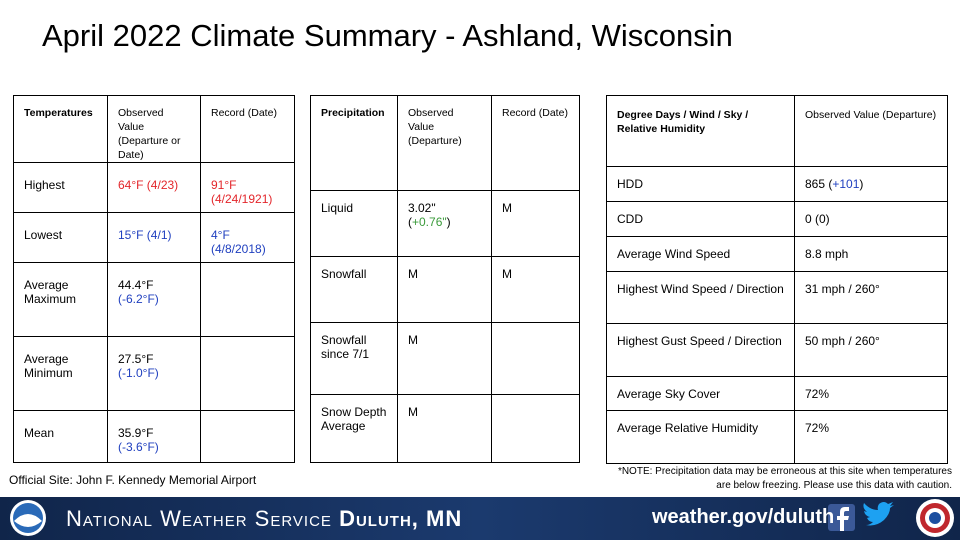 The height and width of the screenshot is (540, 960). What do you see at coordinates (871, 184) in the screenshot?
I see `cell: 865 (+101)` at bounding box center [871, 184].